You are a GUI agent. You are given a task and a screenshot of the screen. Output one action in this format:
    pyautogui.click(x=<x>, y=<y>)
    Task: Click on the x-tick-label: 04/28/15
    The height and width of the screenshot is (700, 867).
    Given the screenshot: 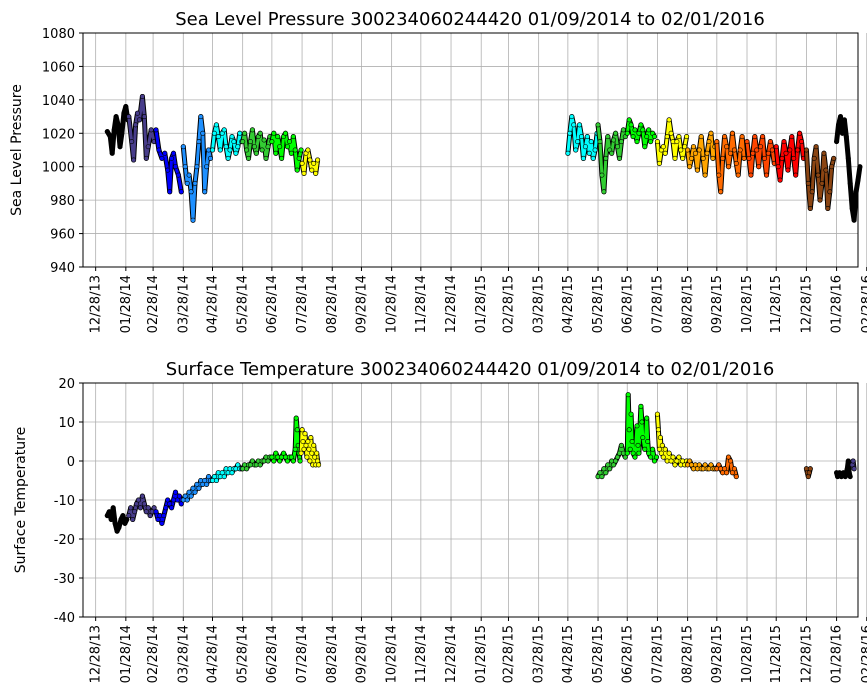 What is the action you would take?
    pyautogui.click(x=568, y=654)
    